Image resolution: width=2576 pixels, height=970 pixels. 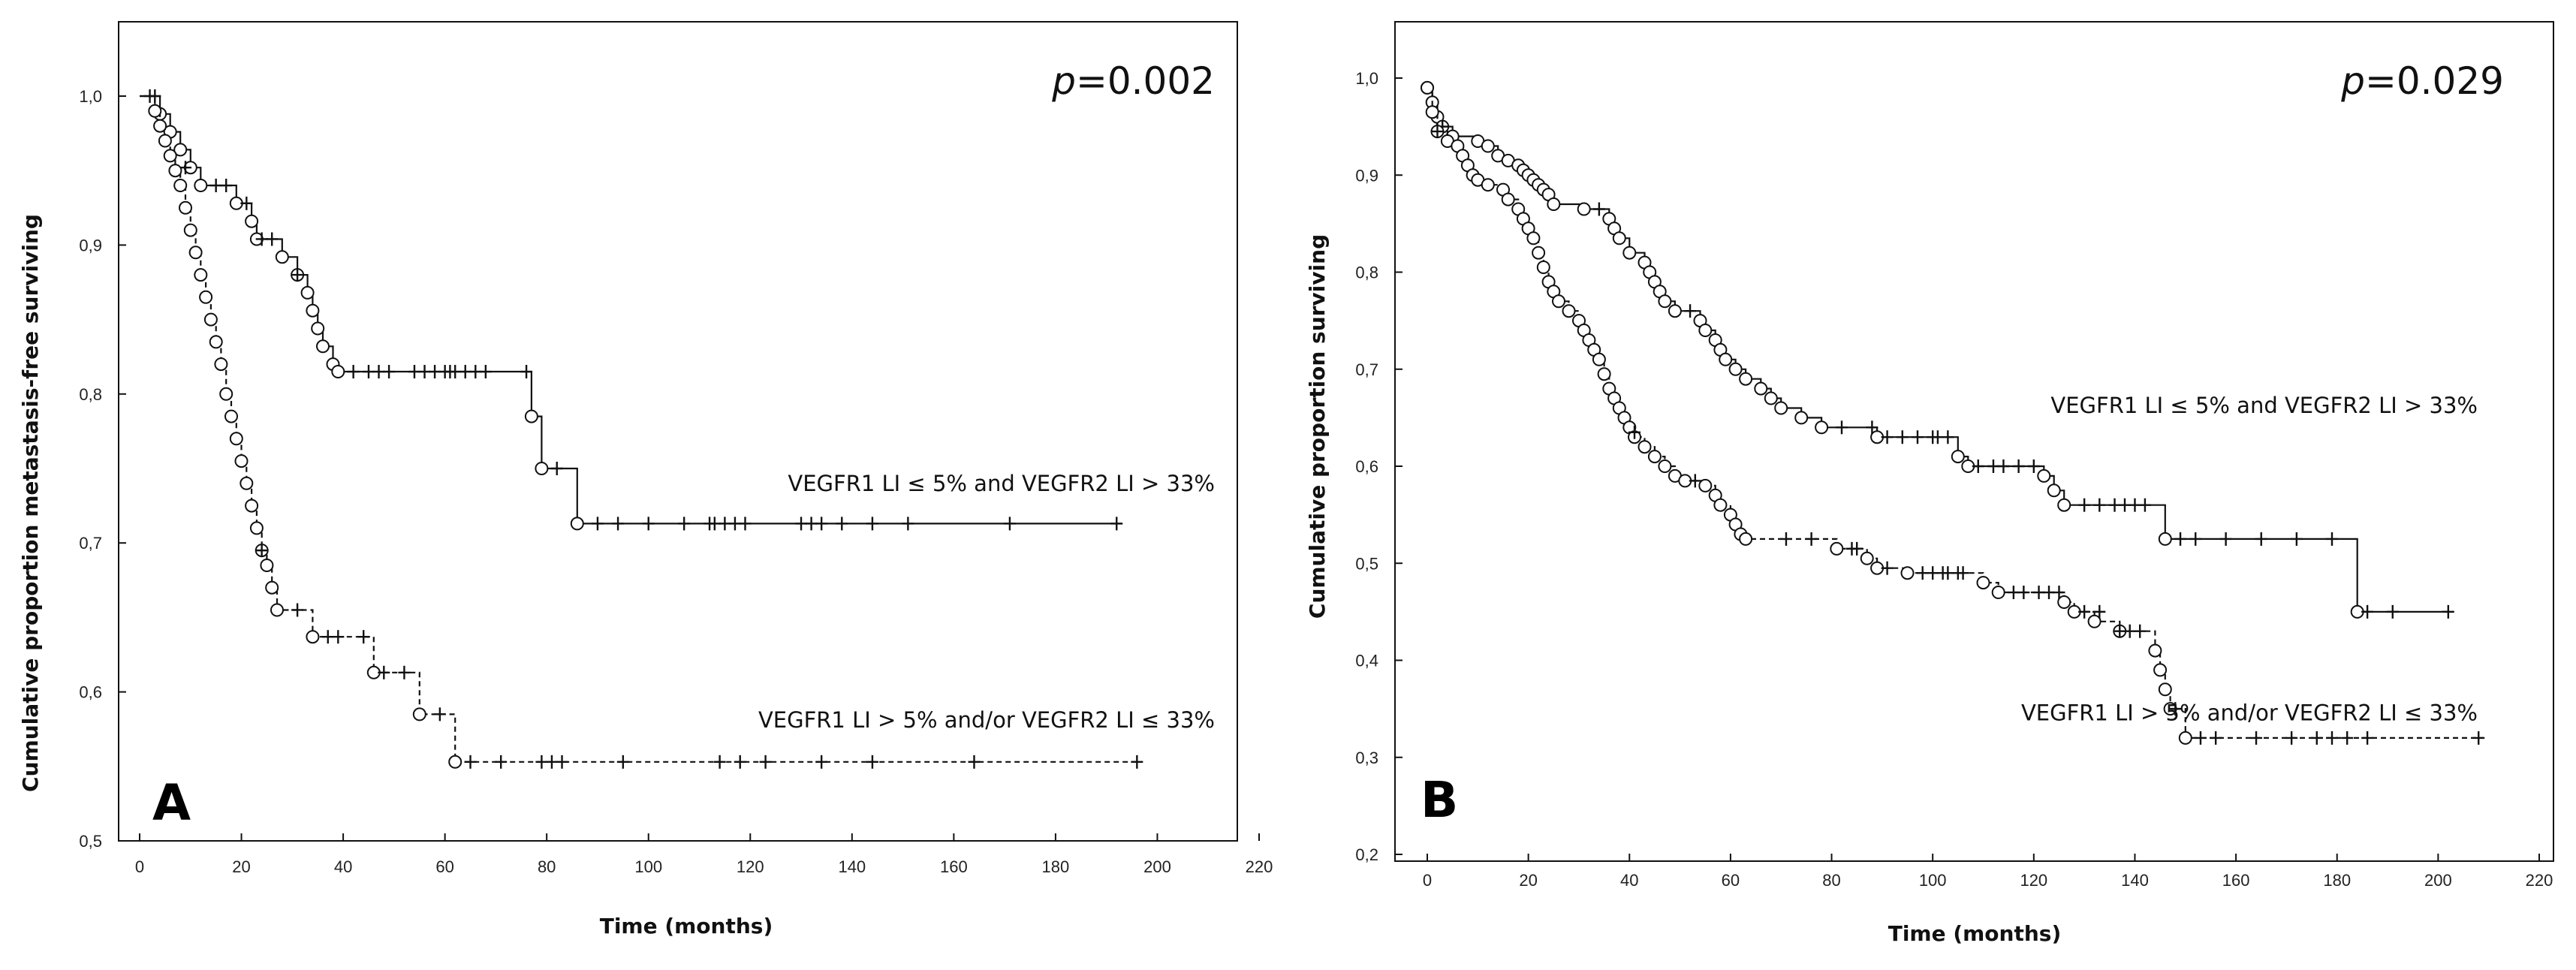 I want to click on panel-b-y-tick-label: 0,6, so click(x=1366, y=466).